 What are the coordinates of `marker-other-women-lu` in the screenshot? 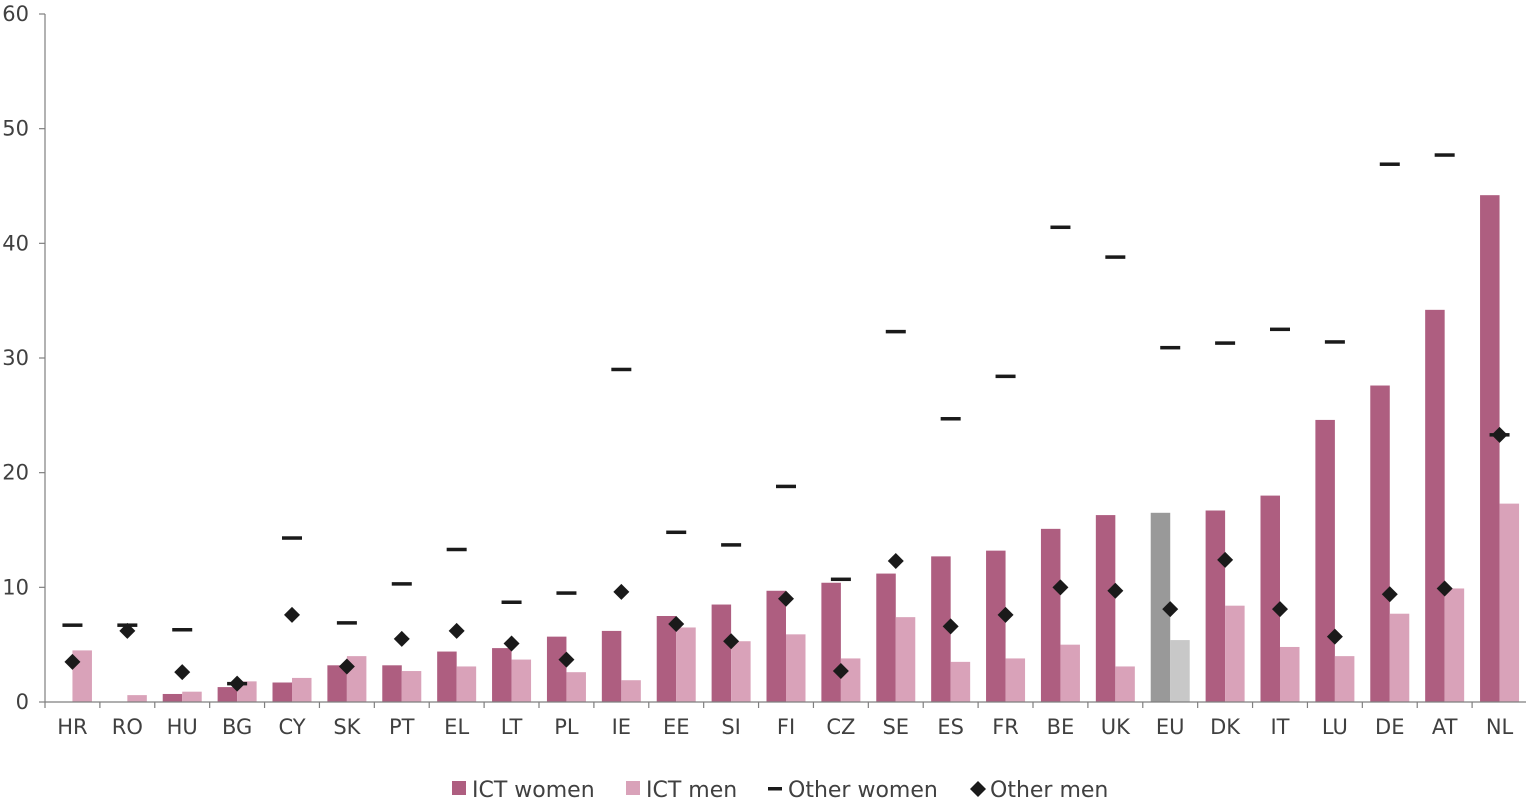 It's located at (1334, 342).